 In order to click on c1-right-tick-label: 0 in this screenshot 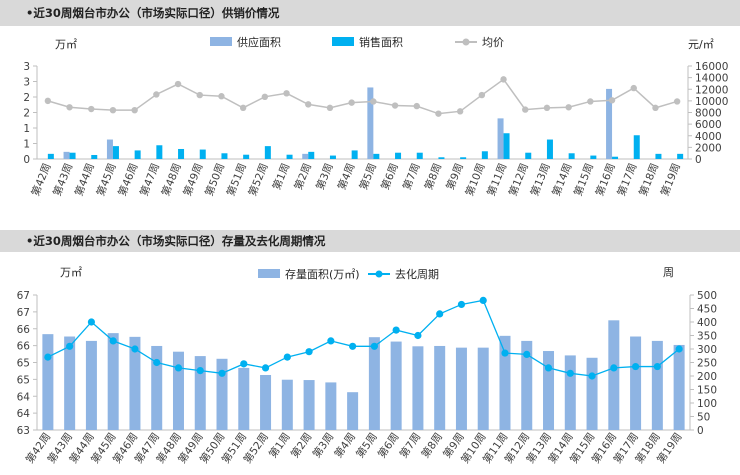, I will do `click(698, 160)`.